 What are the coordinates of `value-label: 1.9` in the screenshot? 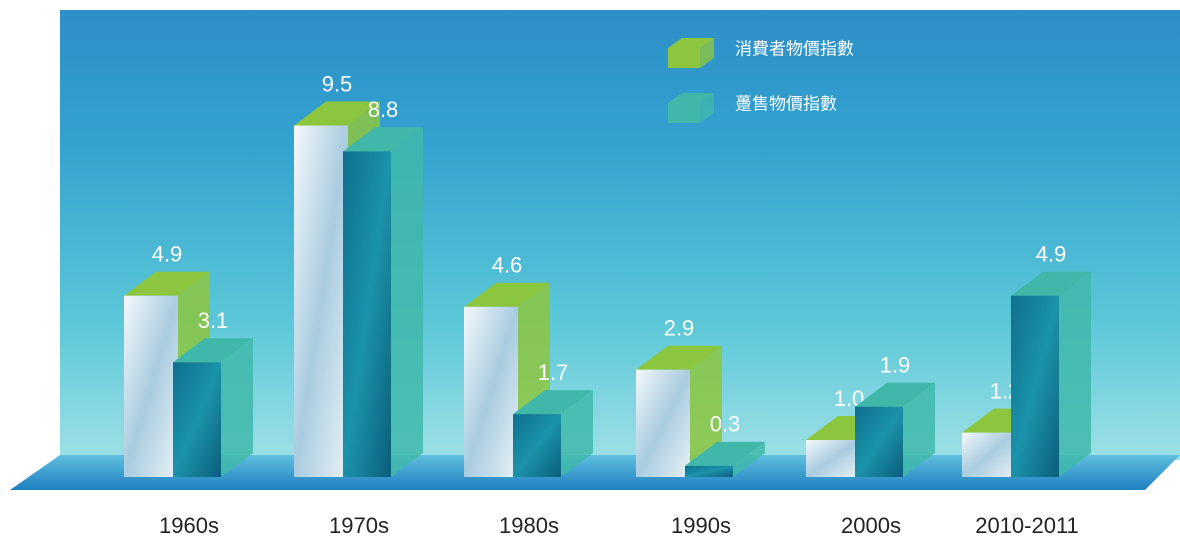 It's located at (895, 365).